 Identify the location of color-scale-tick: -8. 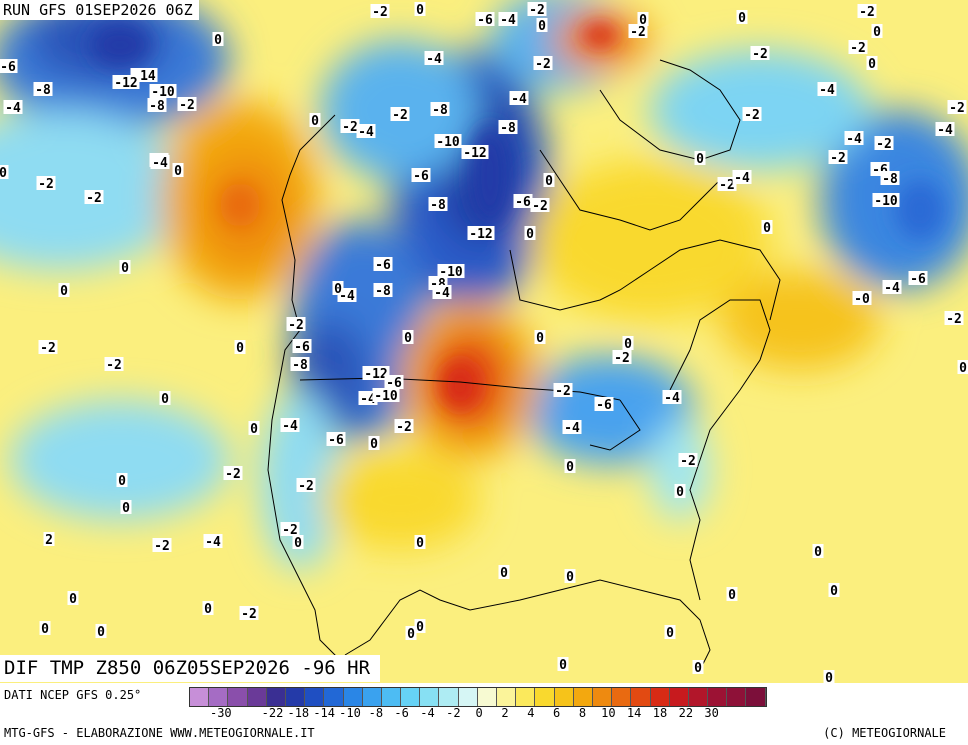
(376, 713).